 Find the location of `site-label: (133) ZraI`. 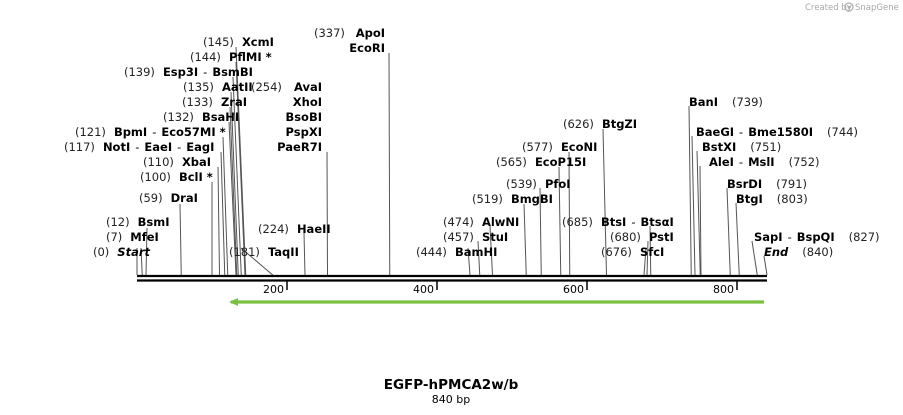

site-label: (133) ZraI is located at coordinates (214, 102).